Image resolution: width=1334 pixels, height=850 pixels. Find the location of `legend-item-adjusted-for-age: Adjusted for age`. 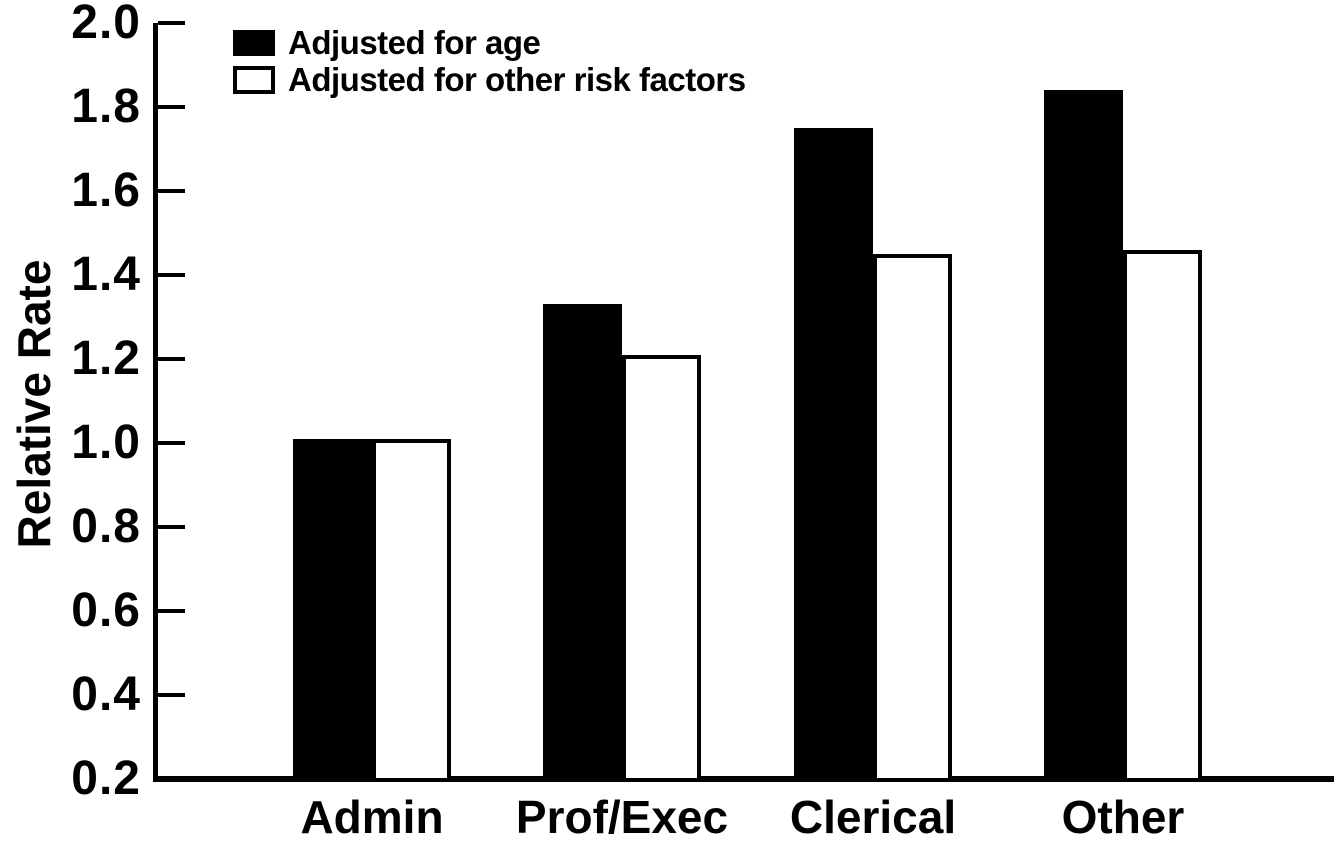

legend-item-adjusted-for-age: Adjusted for age is located at coordinates (489, 42).